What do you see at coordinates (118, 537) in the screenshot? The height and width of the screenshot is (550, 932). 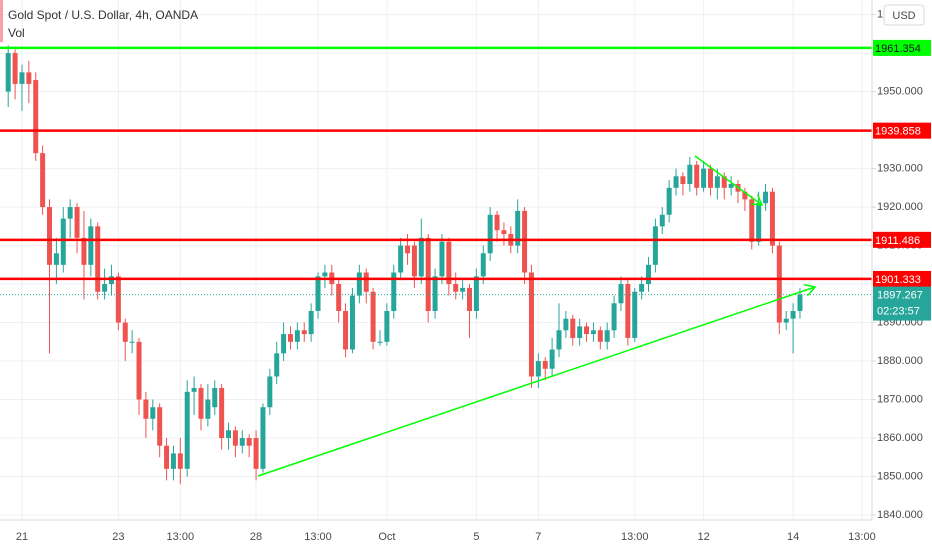 I see `x-tick-label: 23` at bounding box center [118, 537].